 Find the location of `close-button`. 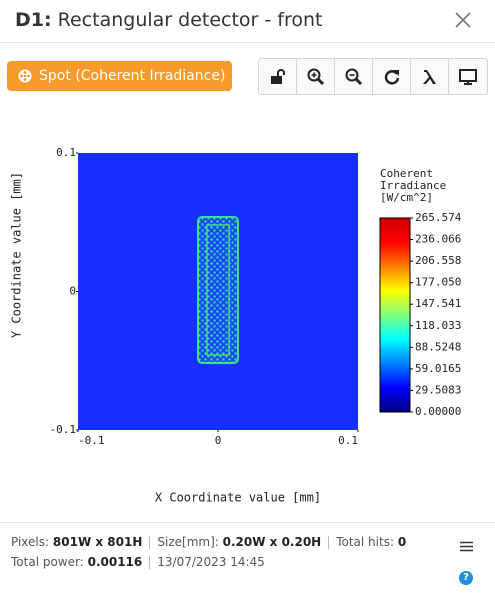

close-button is located at coordinates (463, 20).